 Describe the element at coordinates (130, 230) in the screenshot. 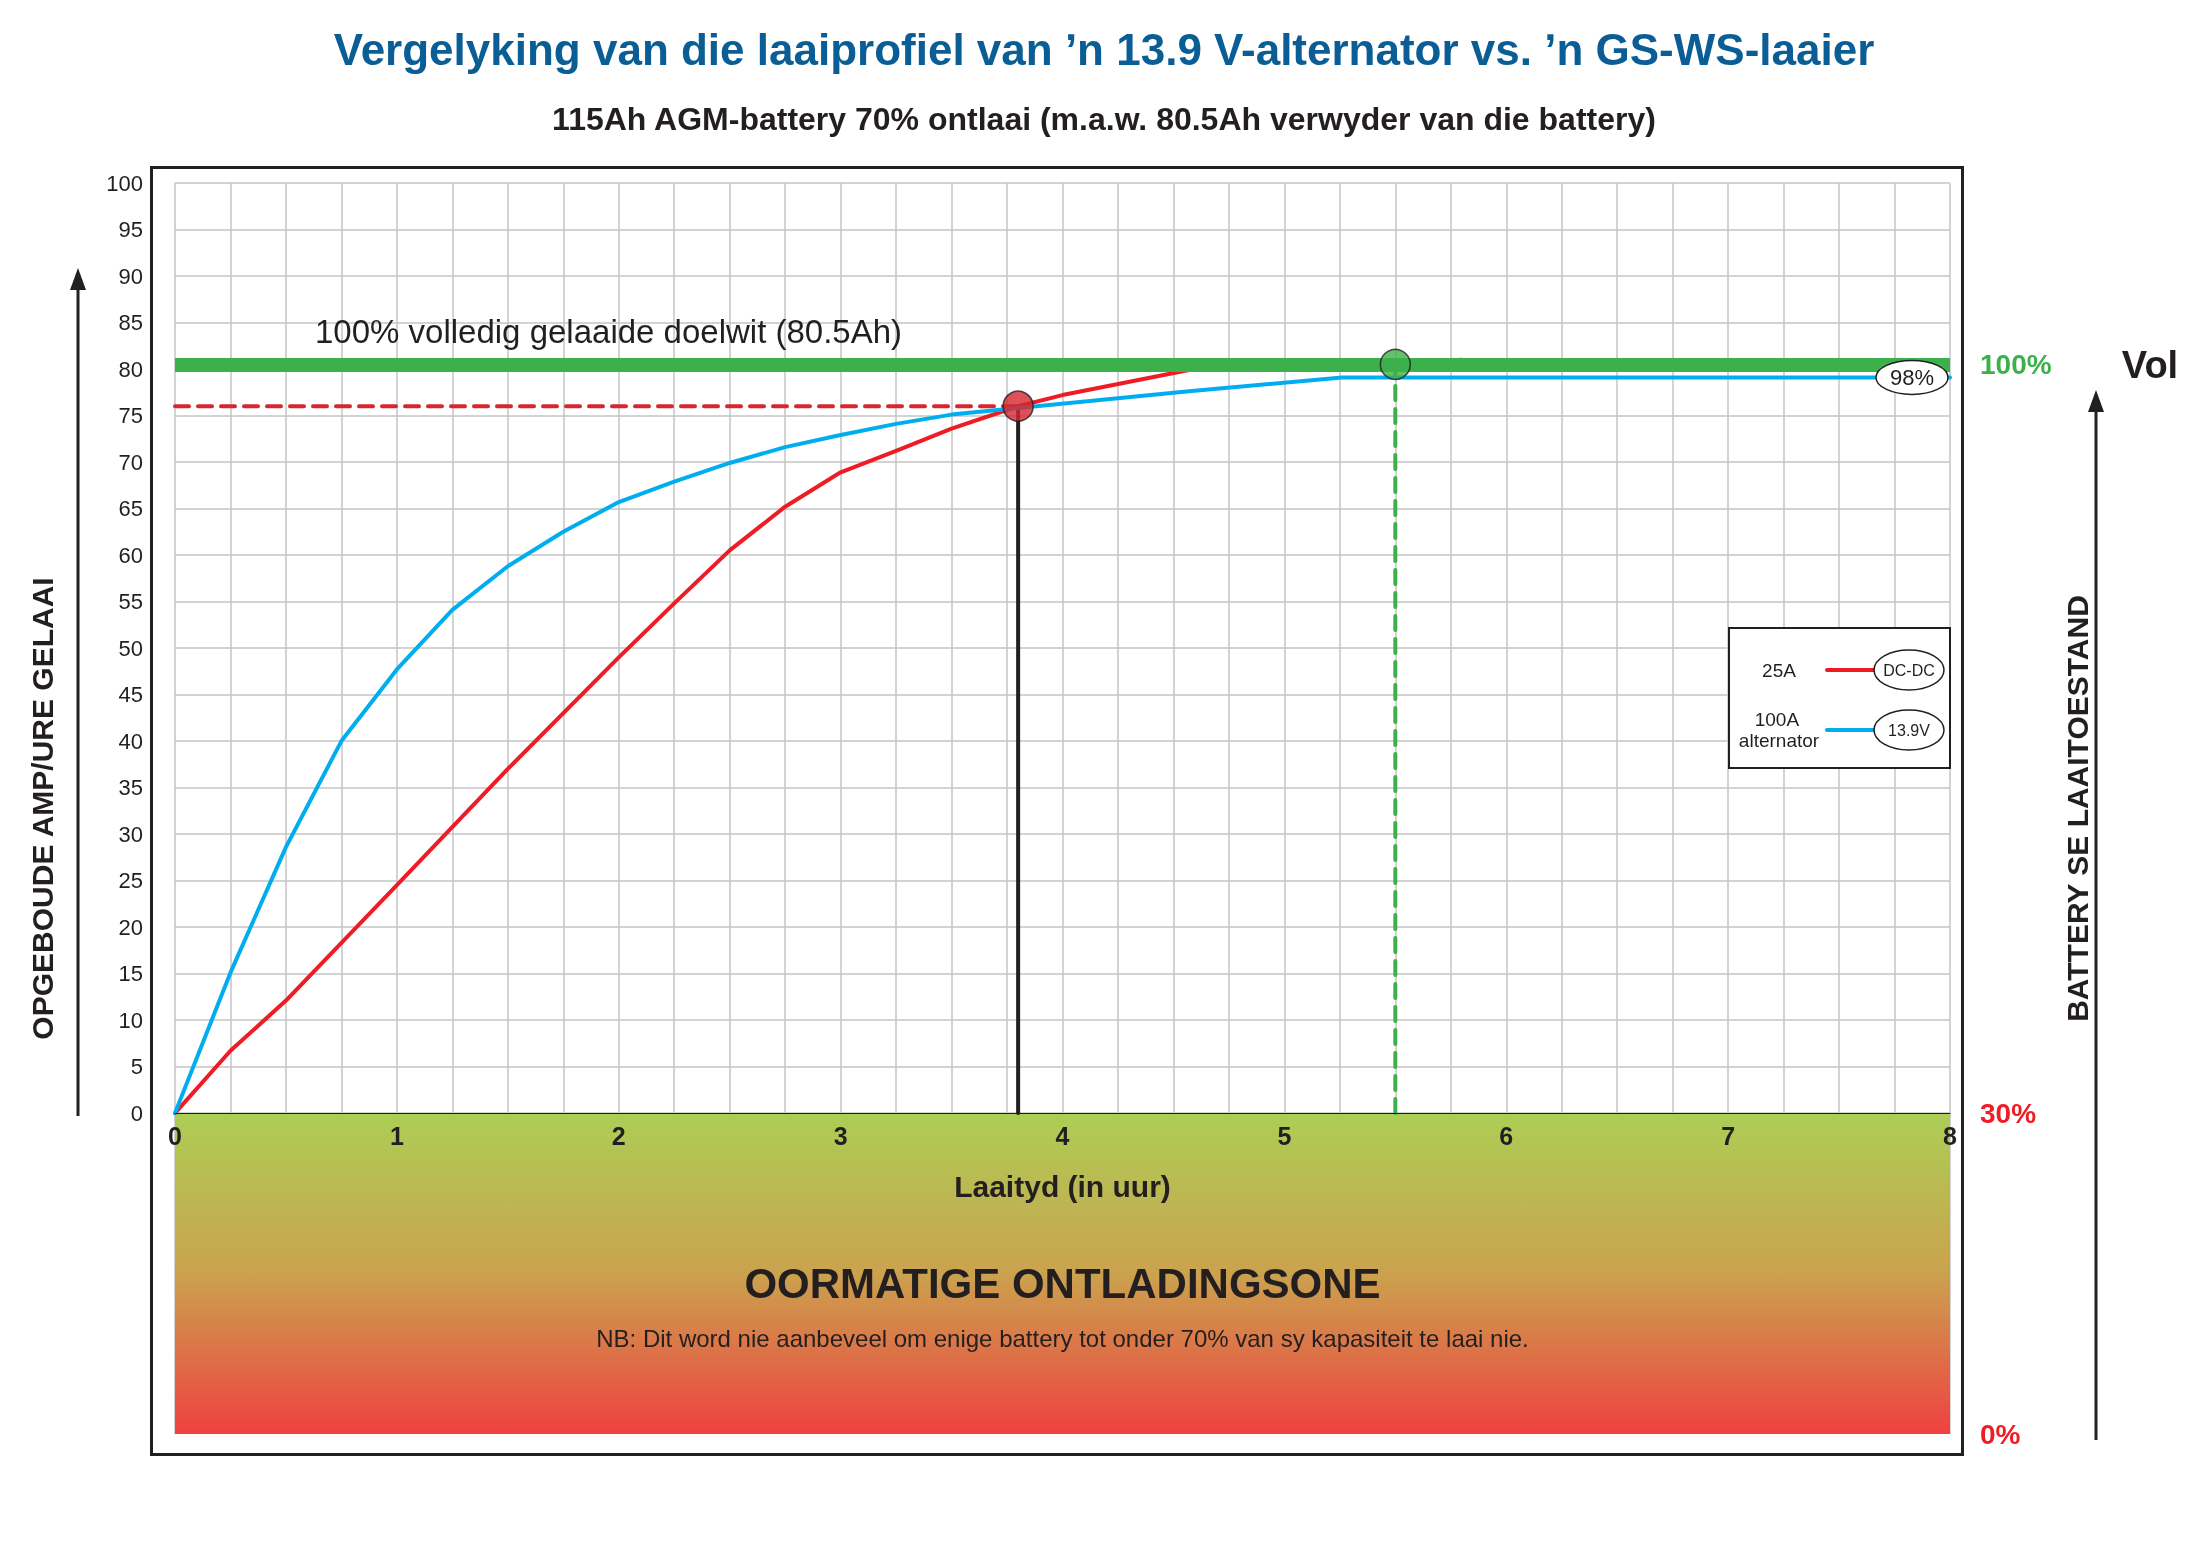

I see `y-tick-label: 95` at that location.